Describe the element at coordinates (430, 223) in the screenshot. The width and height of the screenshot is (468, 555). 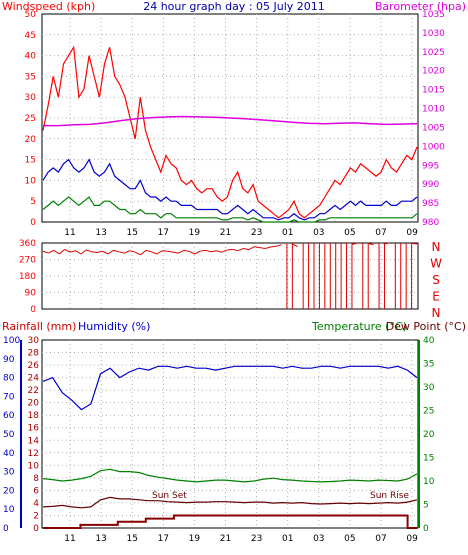
I see `baro-y-tick-label: 980` at that location.